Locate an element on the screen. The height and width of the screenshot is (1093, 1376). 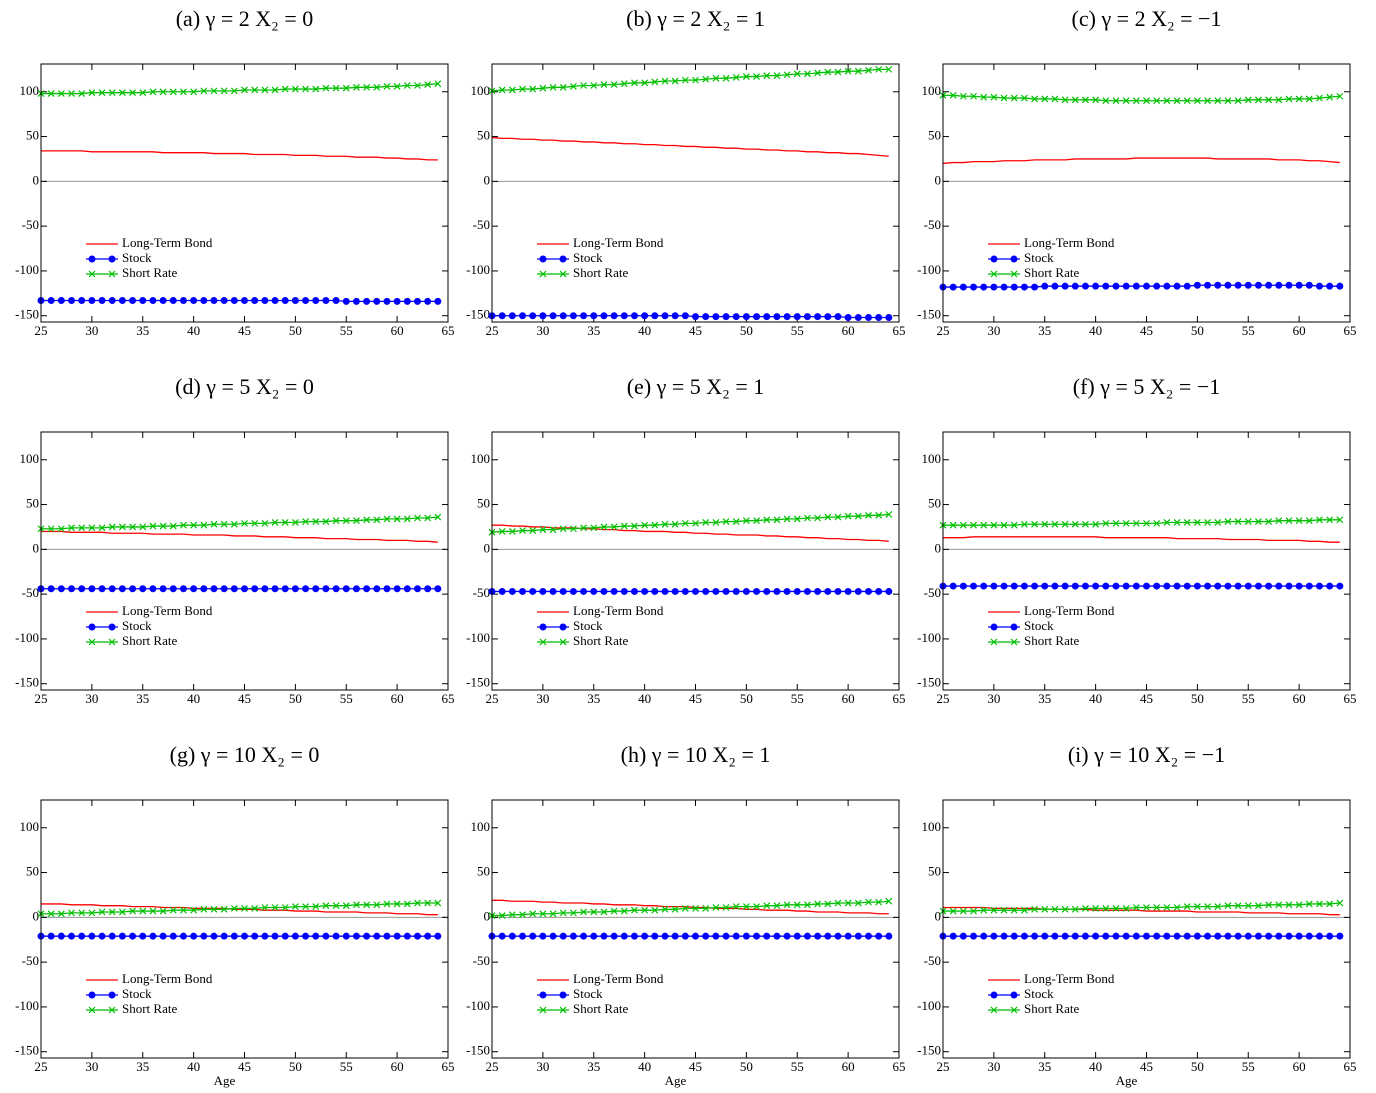
panel-title: (b) γ = 2 X₂ = 1 is located at coordinates (695, 18).